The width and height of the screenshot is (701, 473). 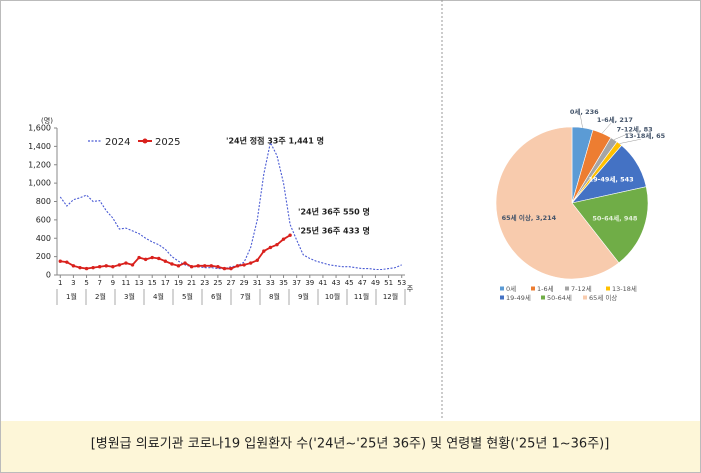 I want to click on x-unit: 주, so click(x=410, y=289).